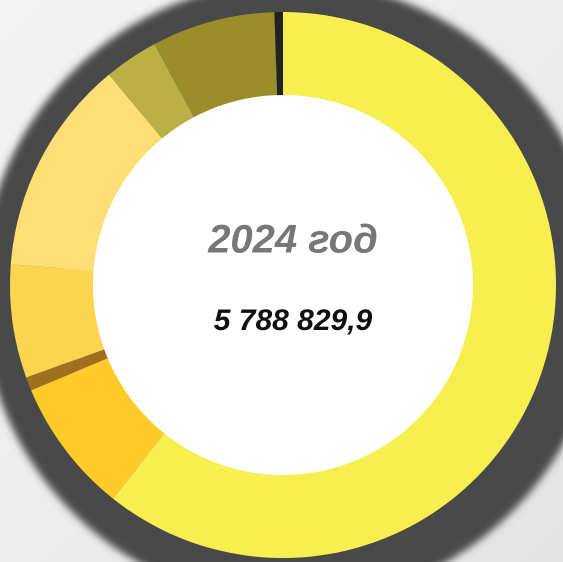 This screenshot has width=563, height=562. Describe the element at coordinates (292, 240) in the screenshot. I see `chart-title: 2024 год` at that location.